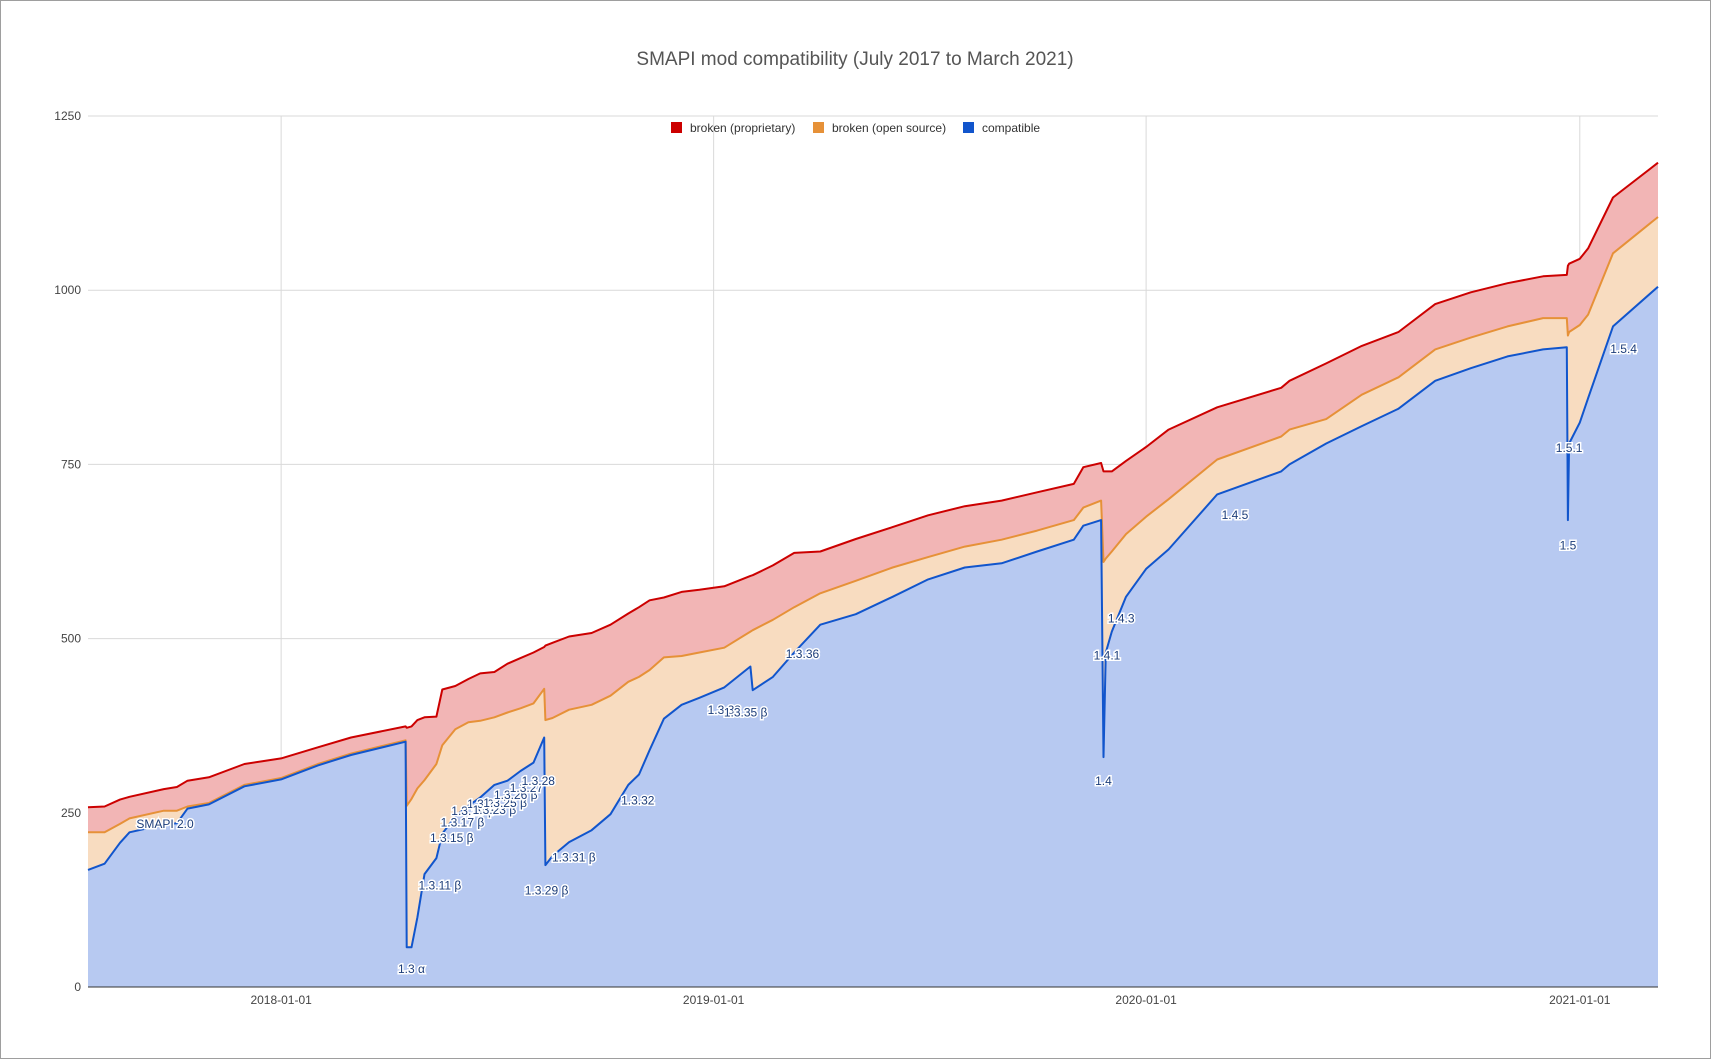  Describe the element at coordinates (67, 290) in the screenshot. I see `y-tick-label-1000: 1000` at that location.